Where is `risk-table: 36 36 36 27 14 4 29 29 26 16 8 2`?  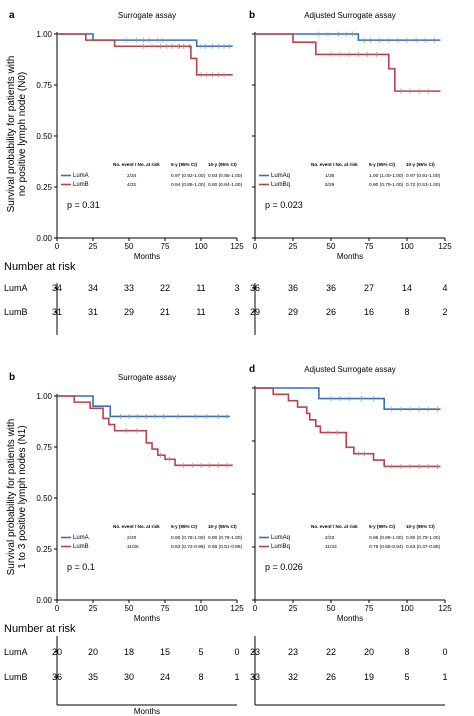 risk-table: 36 36 36 27 14 4 29 29 26 16 8 2 is located at coordinates (349, 309).